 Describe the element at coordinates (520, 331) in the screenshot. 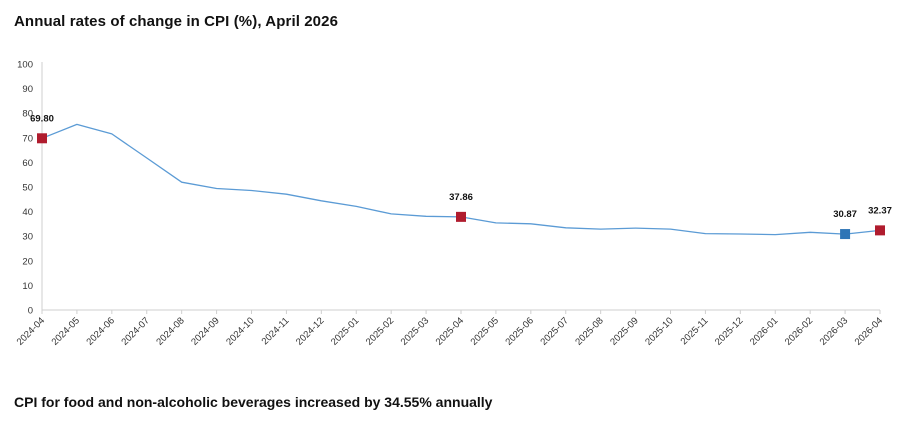

I see `x-tick-label: 2025-06` at that location.